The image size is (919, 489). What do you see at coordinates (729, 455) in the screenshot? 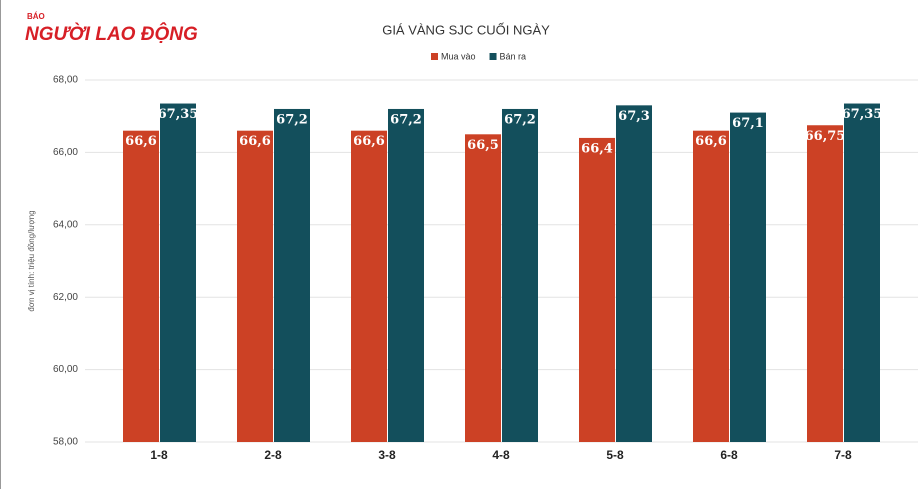
I see `x-tick-label: 6-8` at bounding box center [729, 455].